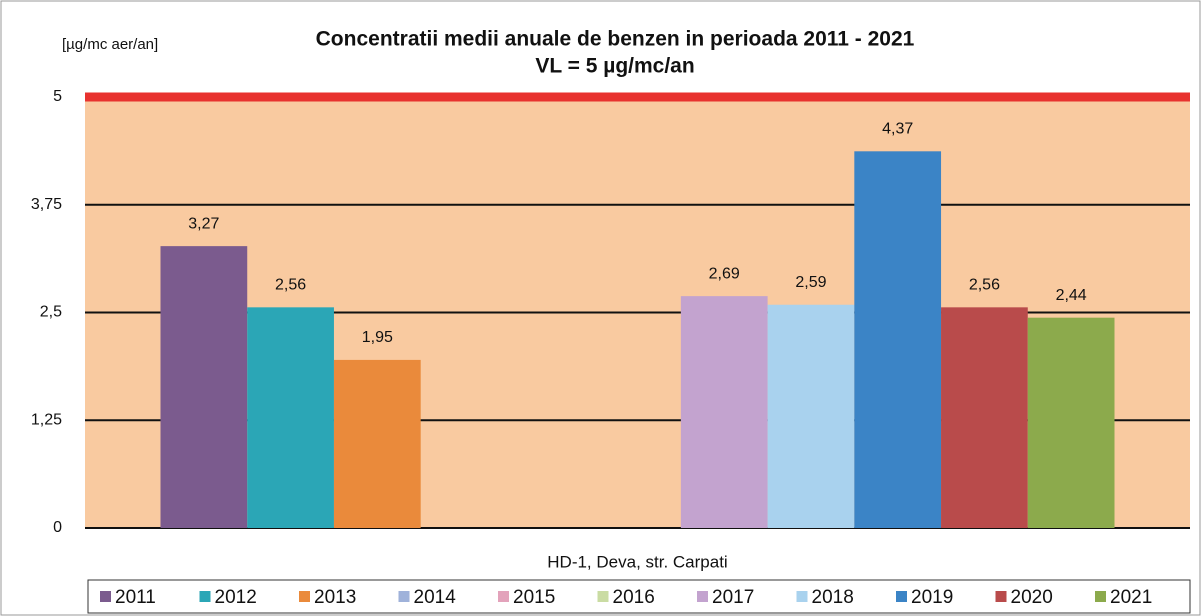 This screenshot has height=616, width=1201. Describe the element at coordinates (1032, 597) in the screenshot. I see `legend-label: 2020` at that location.